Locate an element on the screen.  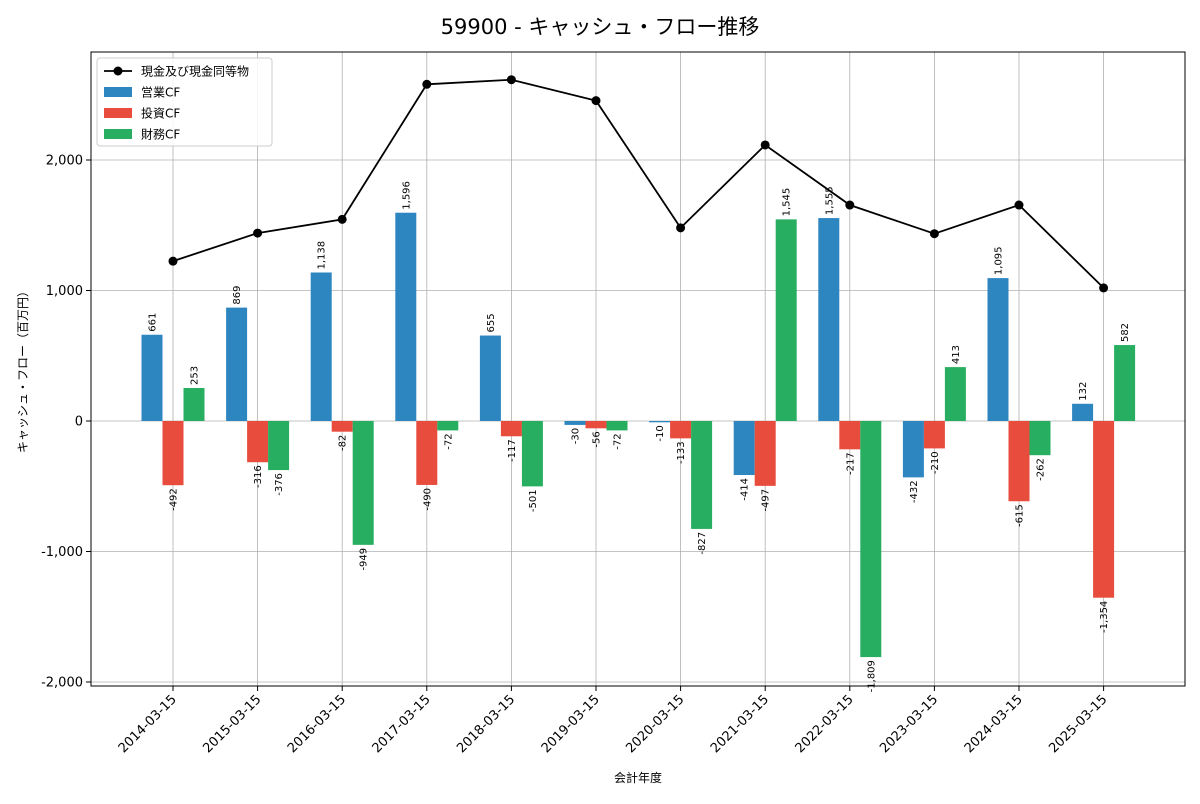
bar-value-label: -1,809 is located at coordinates (871, 676).